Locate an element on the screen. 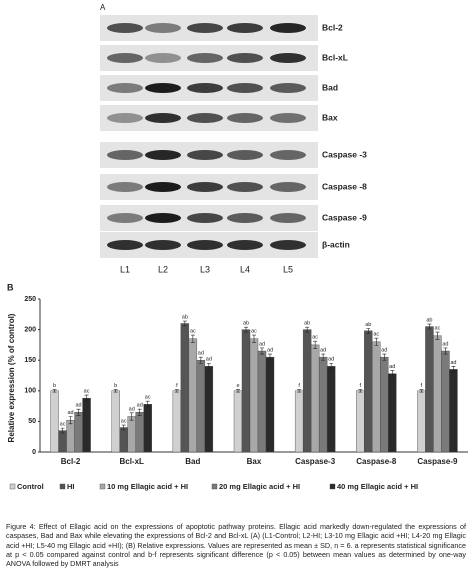 This screenshot has height=572, width=471. y-tick-label: 0 is located at coordinates (34, 452).